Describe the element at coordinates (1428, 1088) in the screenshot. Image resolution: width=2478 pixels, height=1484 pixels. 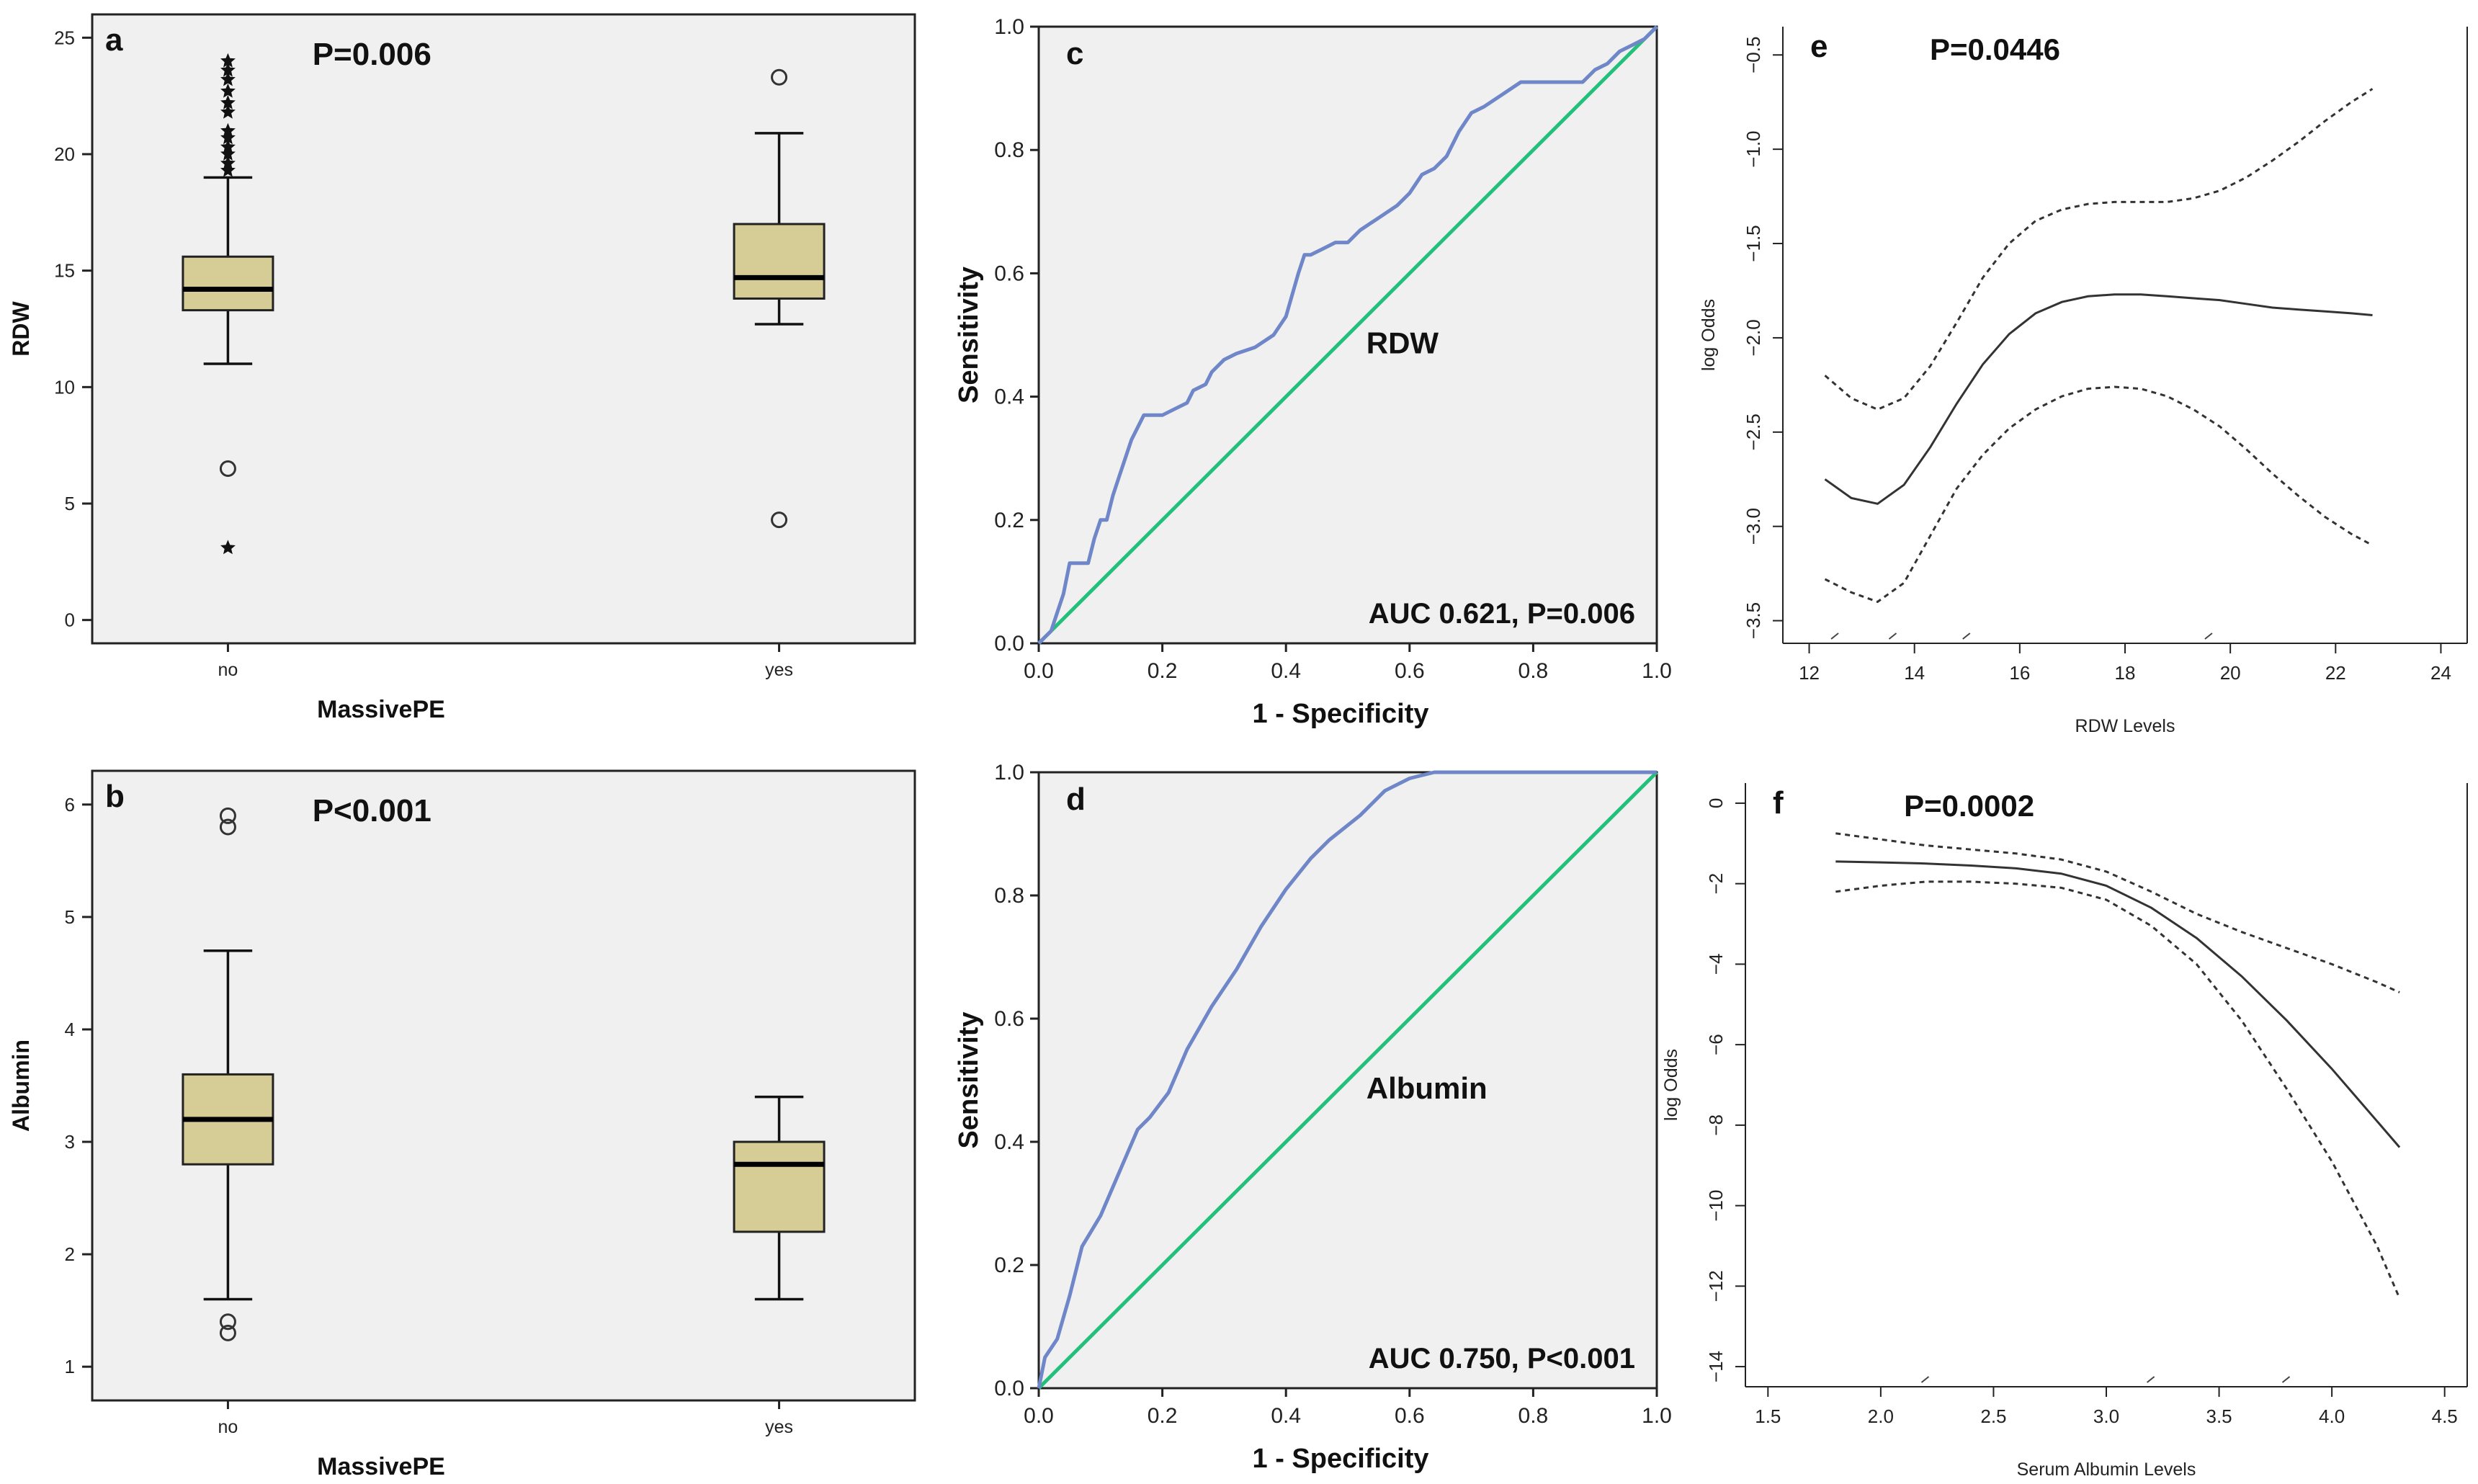
I see `curve-label: Albumin` at that location.